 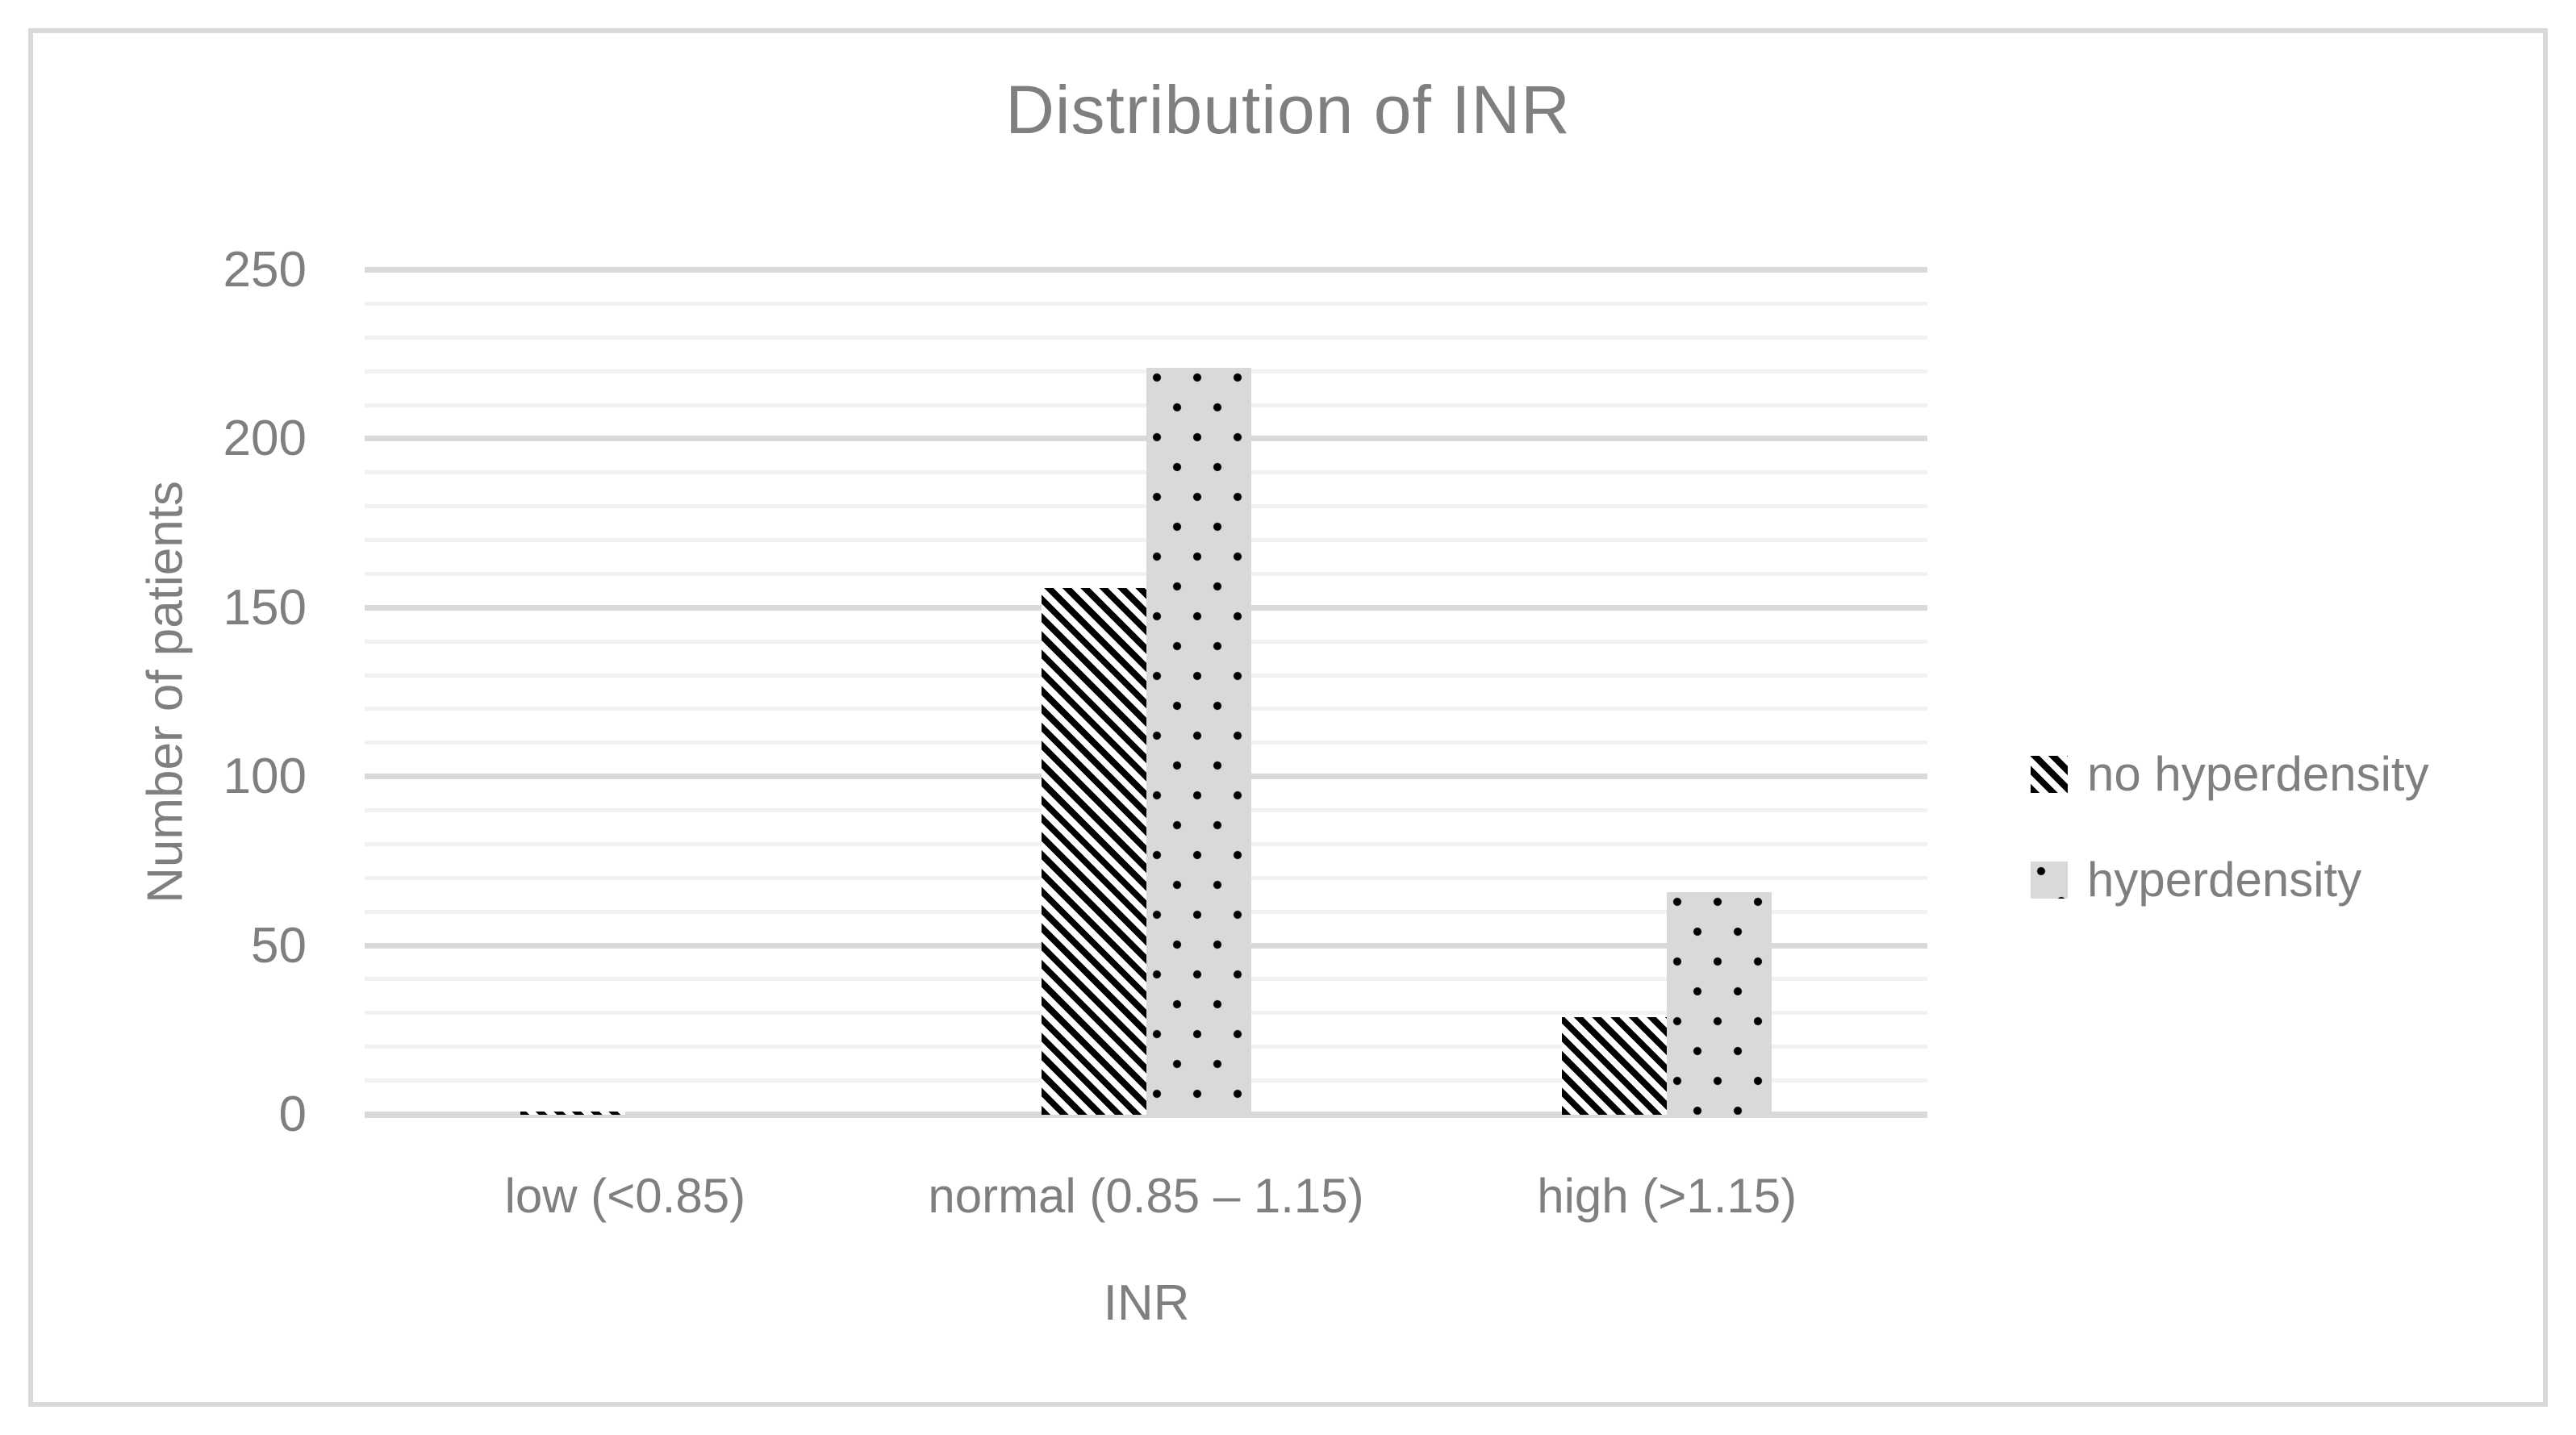 I want to click on chart-title: Distribution of INR, so click(x=1288, y=110).